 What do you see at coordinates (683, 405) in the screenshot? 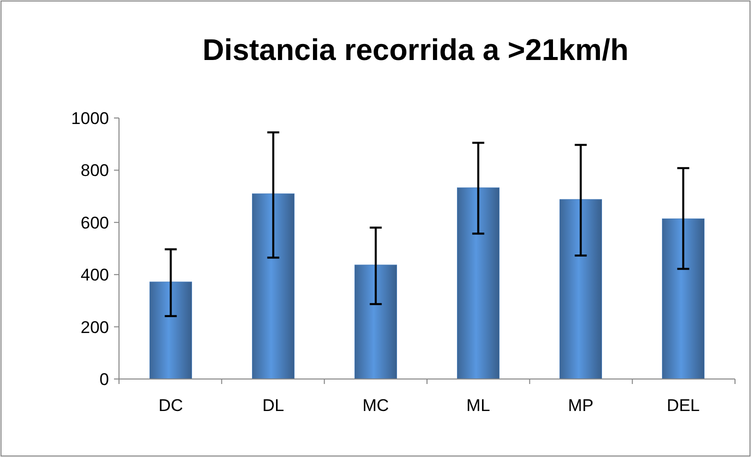
I see `x-tick-label: DEL` at bounding box center [683, 405].